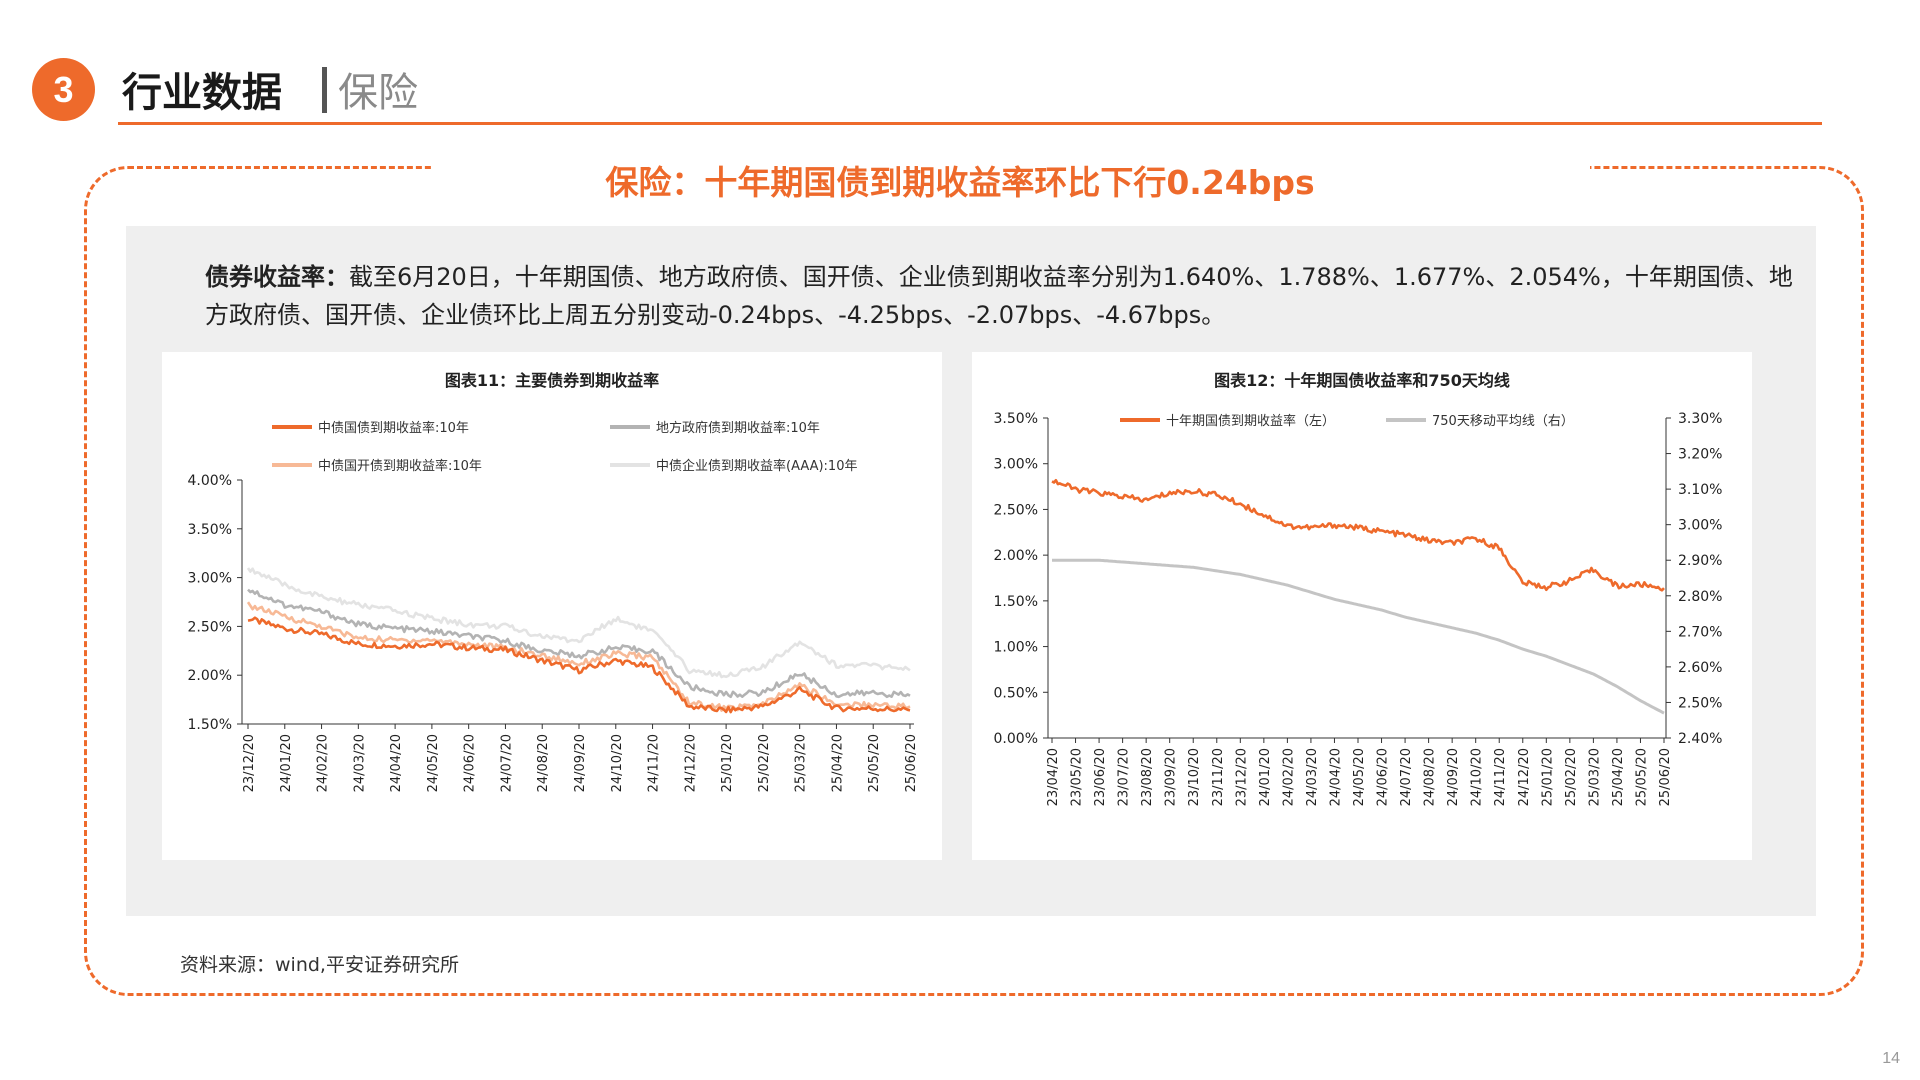  I want to click on page-number: 14, so click(1891, 1058).